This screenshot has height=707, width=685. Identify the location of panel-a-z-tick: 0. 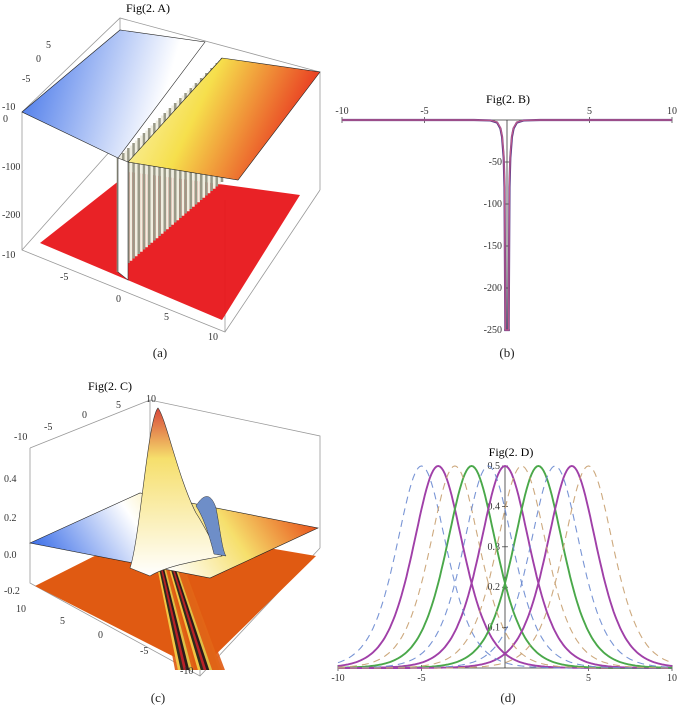
(5, 119).